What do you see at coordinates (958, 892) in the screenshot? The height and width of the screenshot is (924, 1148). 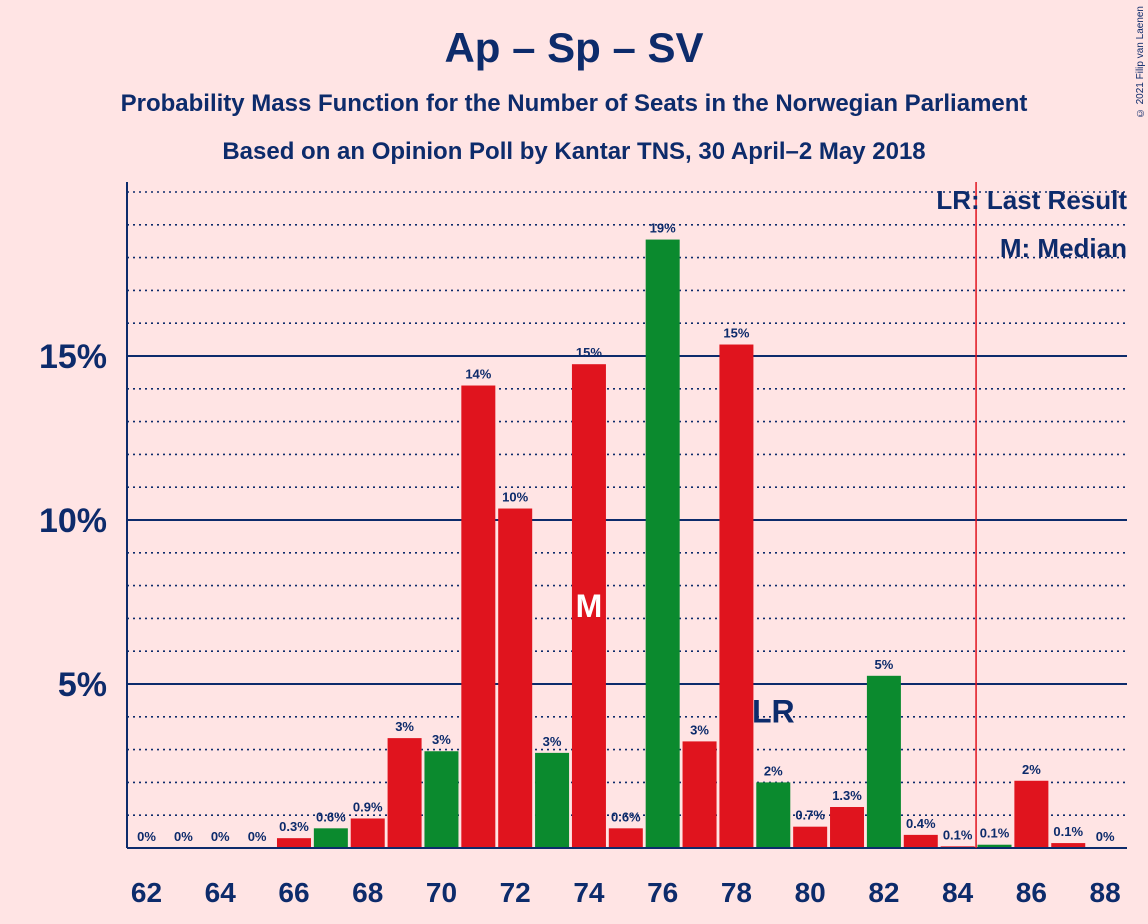 I see `x-tick-84: 84` at bounding box center [958, 892].